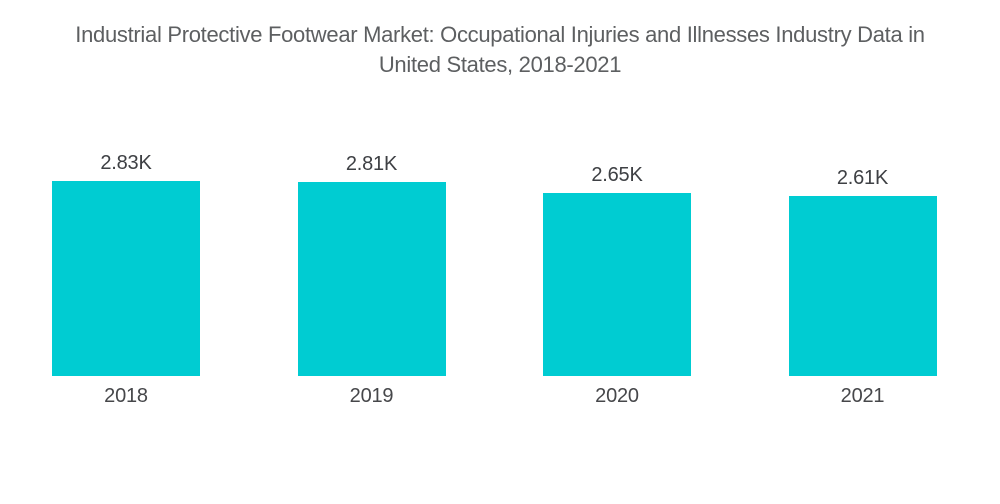  I want to click on bar-value-label: 2.61K, so click(862, 178).